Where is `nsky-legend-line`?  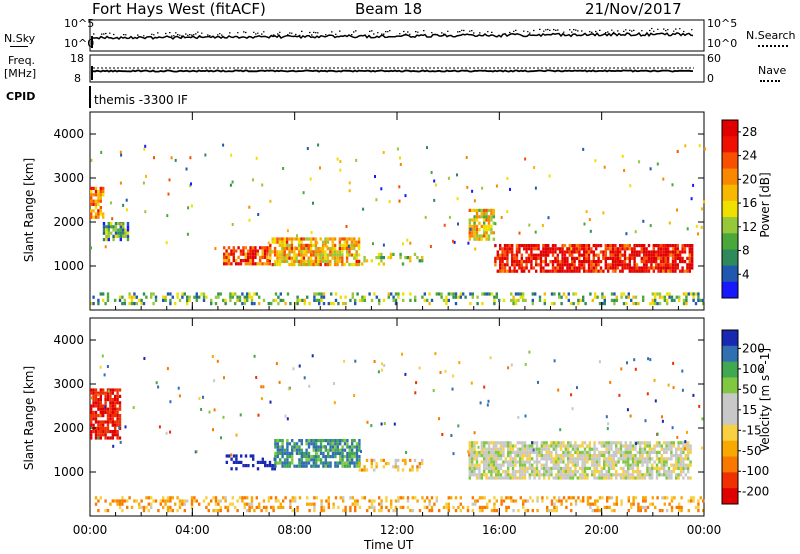
nsky-legend-line is located at coordinates (19, 46).